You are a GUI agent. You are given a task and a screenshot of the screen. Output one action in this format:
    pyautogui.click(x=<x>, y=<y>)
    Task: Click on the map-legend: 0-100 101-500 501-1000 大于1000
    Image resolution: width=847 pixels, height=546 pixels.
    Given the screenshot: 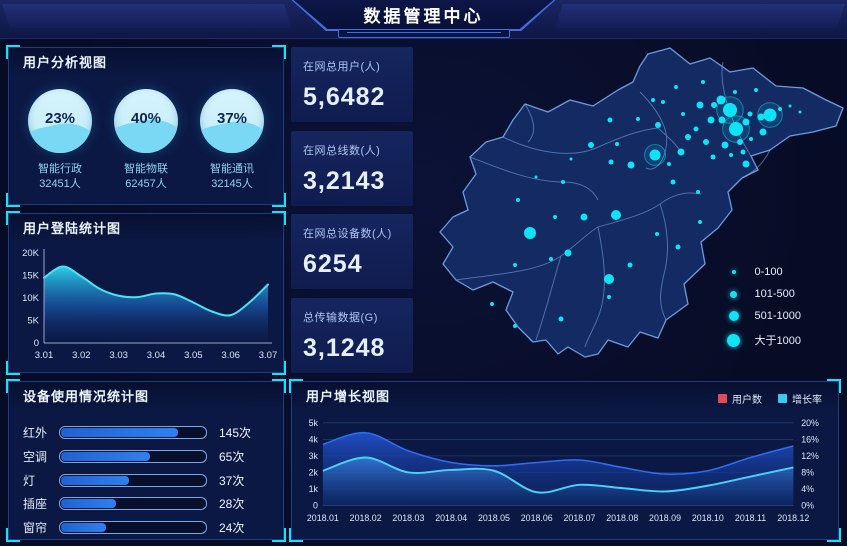 What is the action you would take?
    pyautogui.click(x=764, y=307)
    